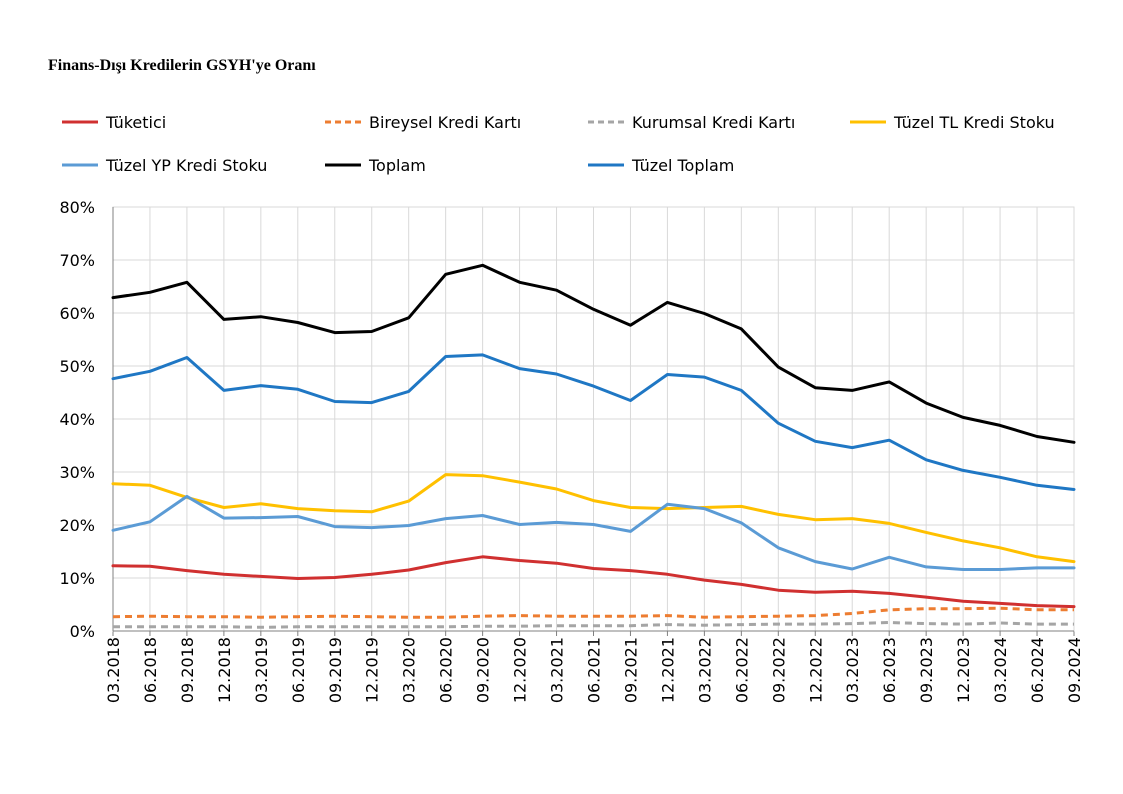  What do you see at coordinates (593, 422) in the screenshot?
I see `series-line-tuzel-toplam` at bounding box center [593, 422].